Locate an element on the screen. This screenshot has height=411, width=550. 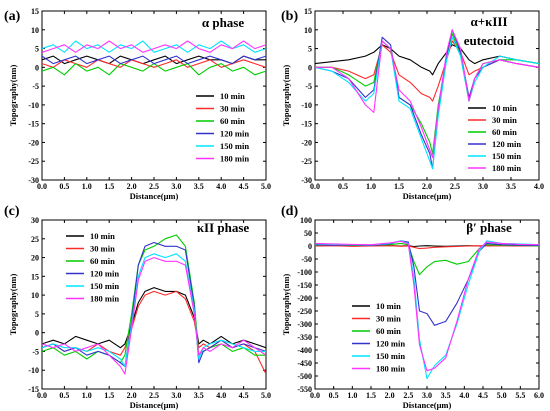
y-tick-label: -150 is located at coordinates (304, 285).